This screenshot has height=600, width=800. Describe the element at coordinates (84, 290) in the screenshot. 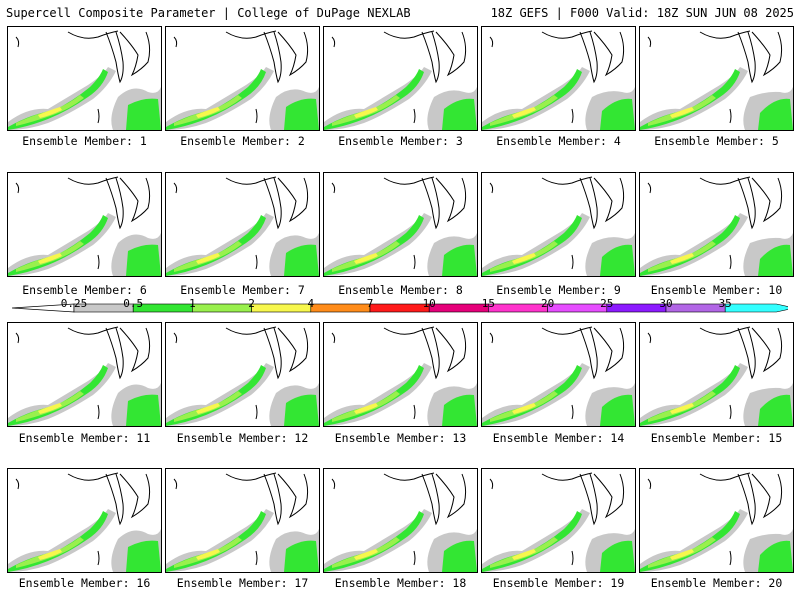

I see `ensemble-member-label: Ensemble Member: 6` at that location.